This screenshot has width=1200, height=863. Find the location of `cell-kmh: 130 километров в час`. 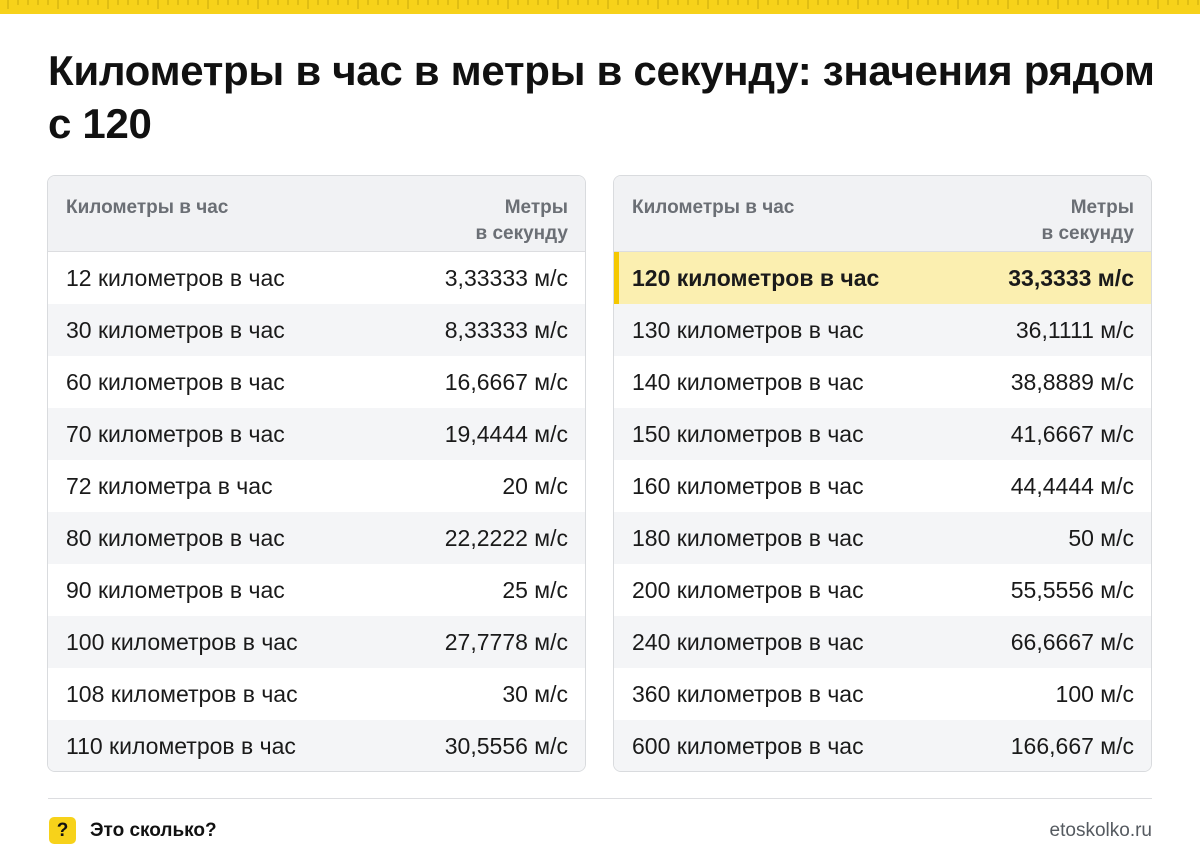

cell-kmh: 130 километров в час is located at coordinates (748, 329).